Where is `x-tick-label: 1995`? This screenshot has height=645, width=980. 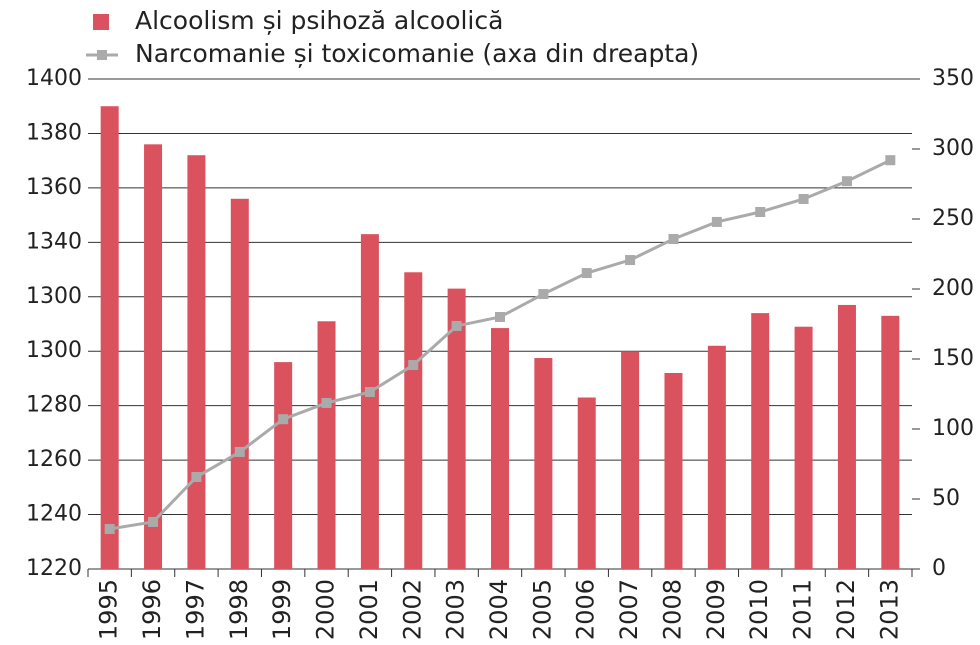
x-tick-label: 1995 is located at coordinates (109, 609).